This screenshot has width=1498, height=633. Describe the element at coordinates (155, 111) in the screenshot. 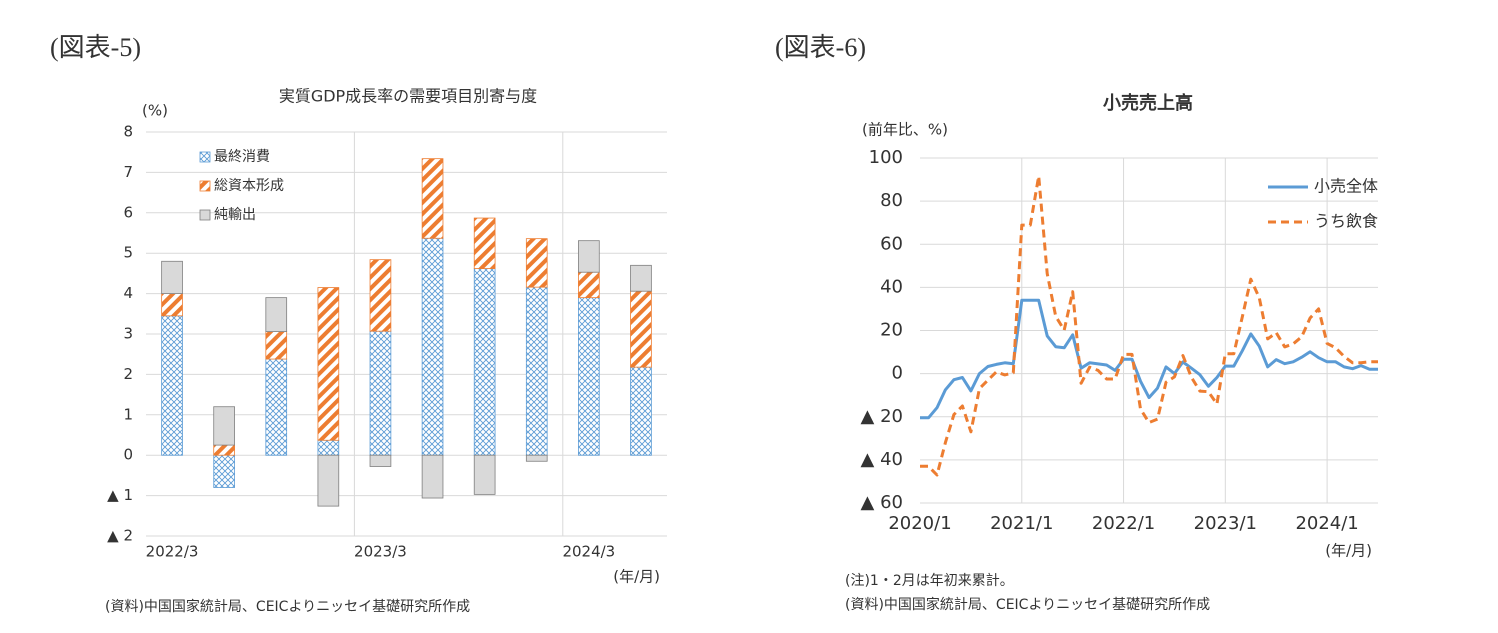

I see `y-unit: (%)` at that location.